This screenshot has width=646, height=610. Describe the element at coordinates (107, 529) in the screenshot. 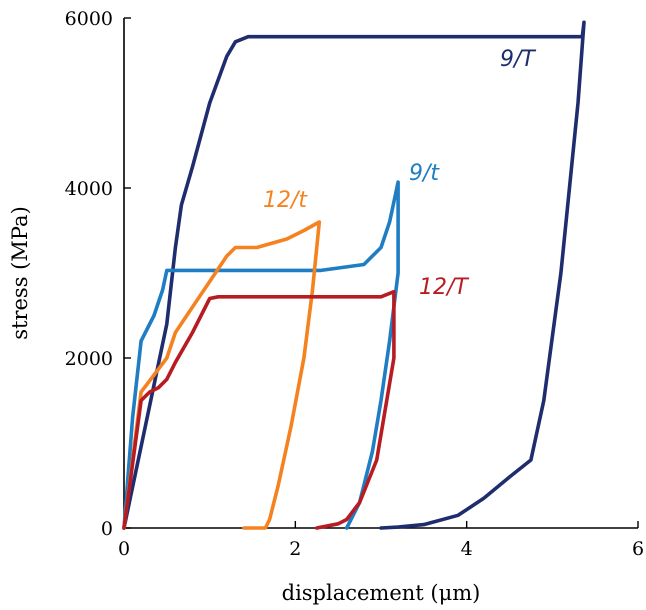

I see `y-tick-label: 0` at that location.